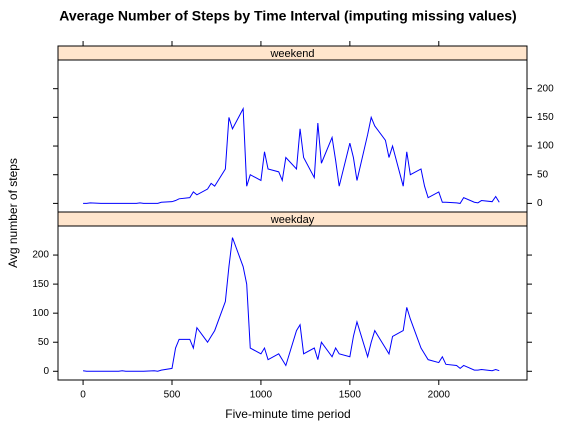 Image resolution: width=576 pixels, height=432 pixels. I want to click on x-tick-label: 500, so click(172, 395).